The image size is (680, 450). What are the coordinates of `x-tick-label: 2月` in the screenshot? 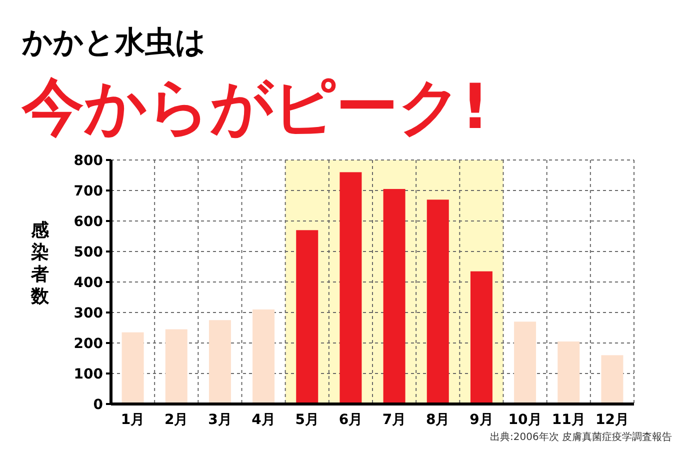 It's located at (176, 420).